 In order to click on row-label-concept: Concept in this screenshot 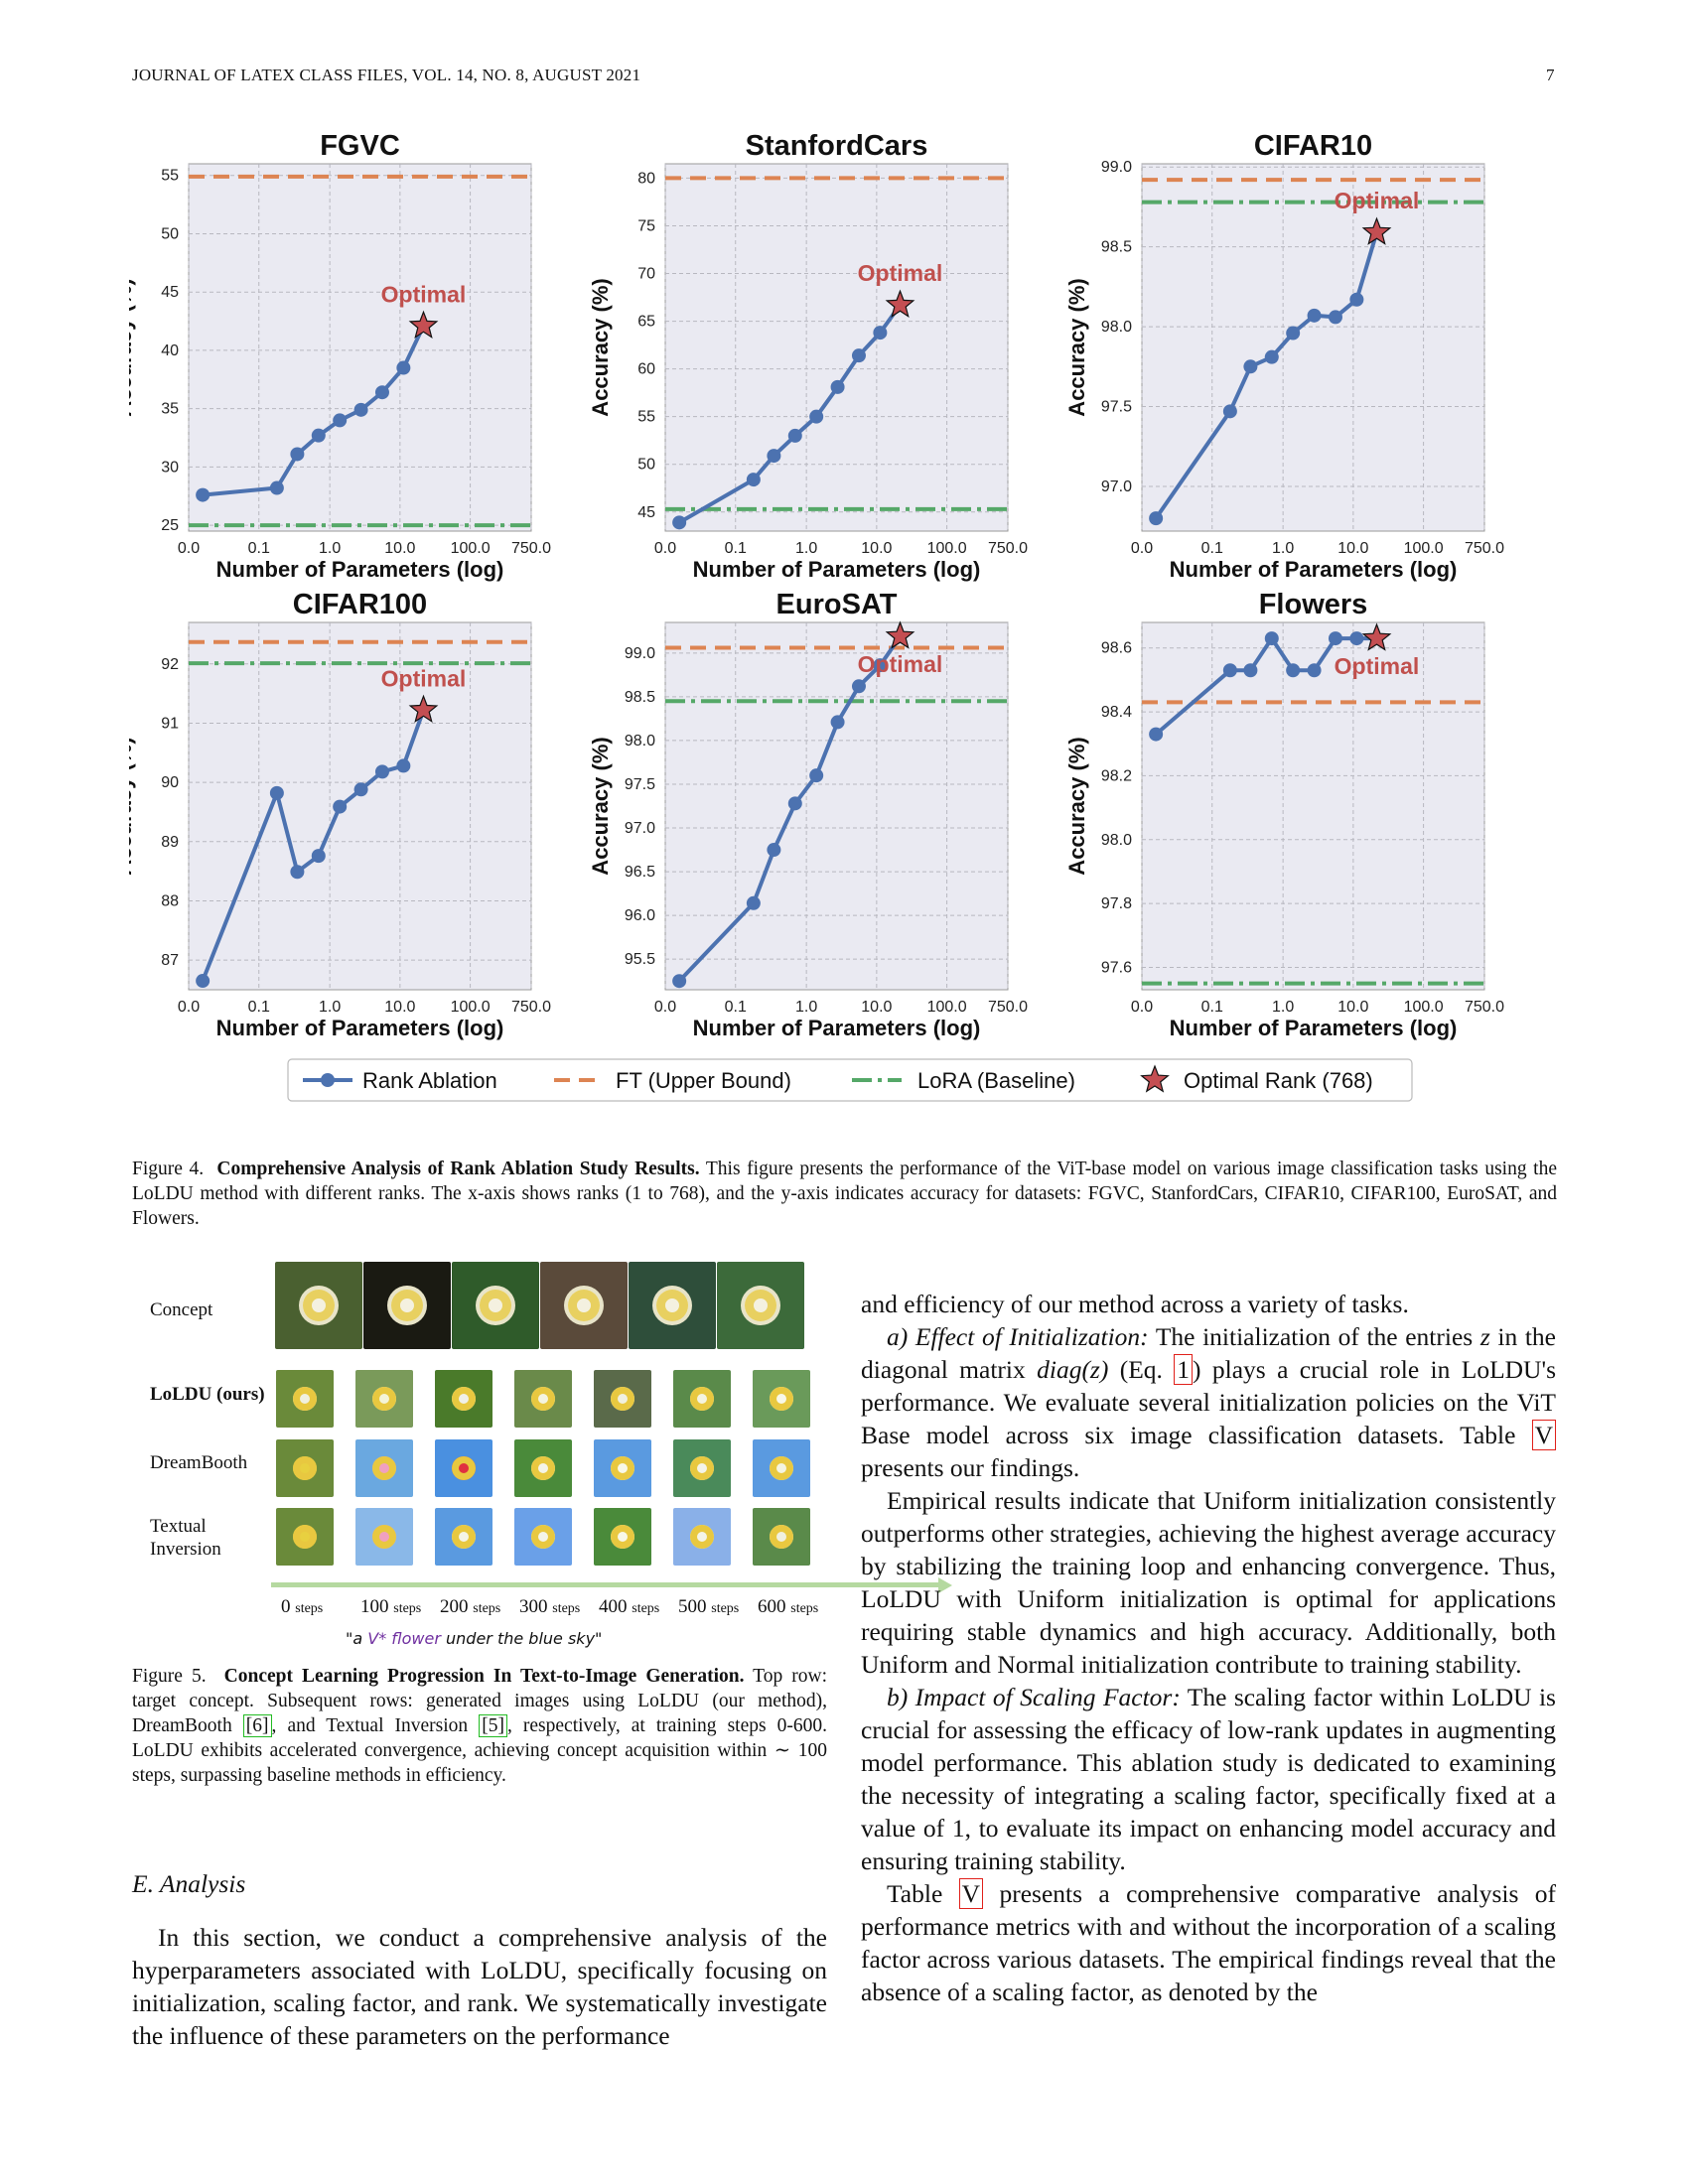, I will do `click(181, 1309)`.